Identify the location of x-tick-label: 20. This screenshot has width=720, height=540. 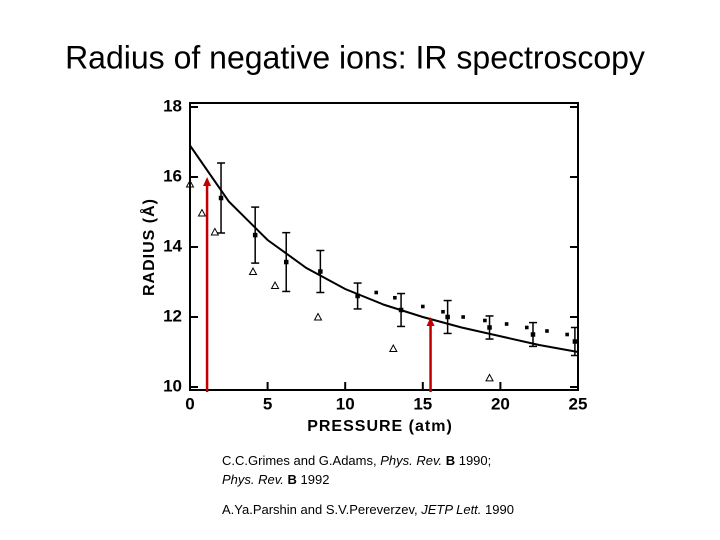
(500, 403).